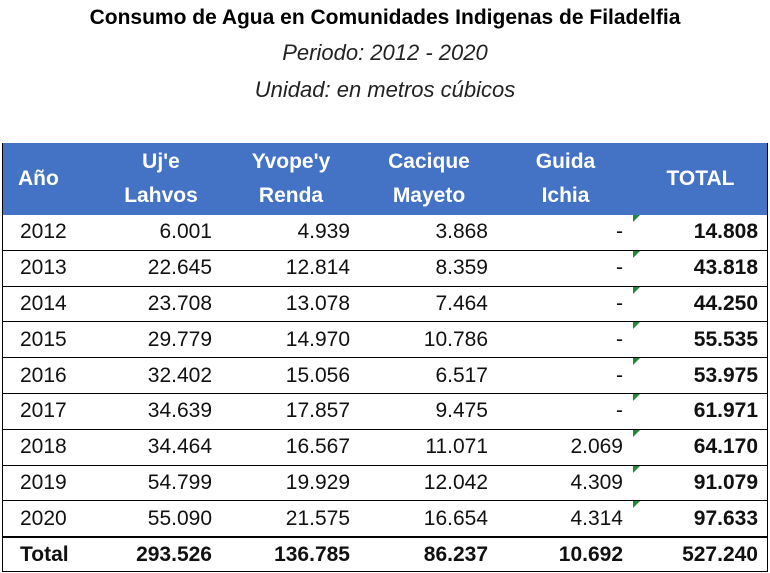 Image resolution: width=770 pixels, height=573 pixels. What do you see at coordinates (161, 179) in the screenshot?
I see `column-header: Uj'e Lahvos` at bounding box center [161, 179].